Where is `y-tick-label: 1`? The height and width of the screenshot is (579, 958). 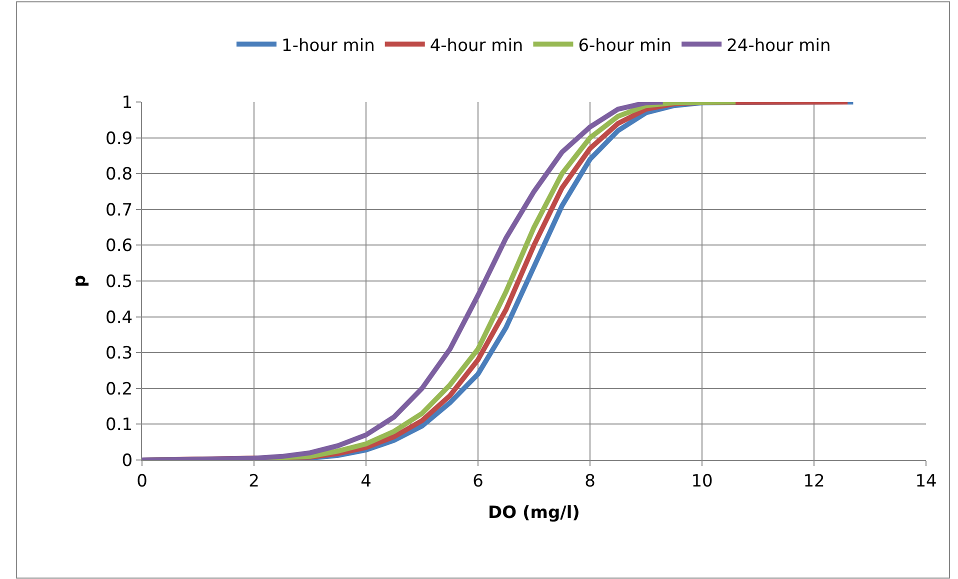 y-tick-label: 1 is located at coordinates (127, 102).